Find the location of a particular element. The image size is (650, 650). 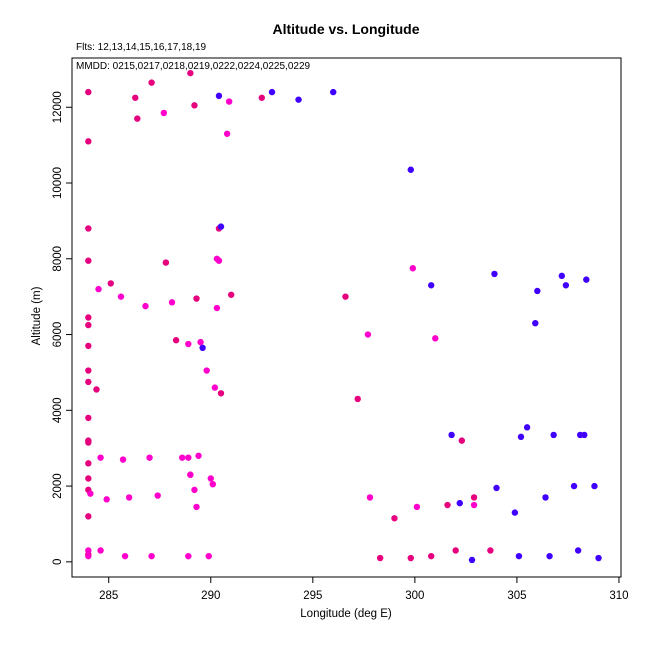

x-axis-label: Longitude (deg E) is located at coordinates (346, 614).